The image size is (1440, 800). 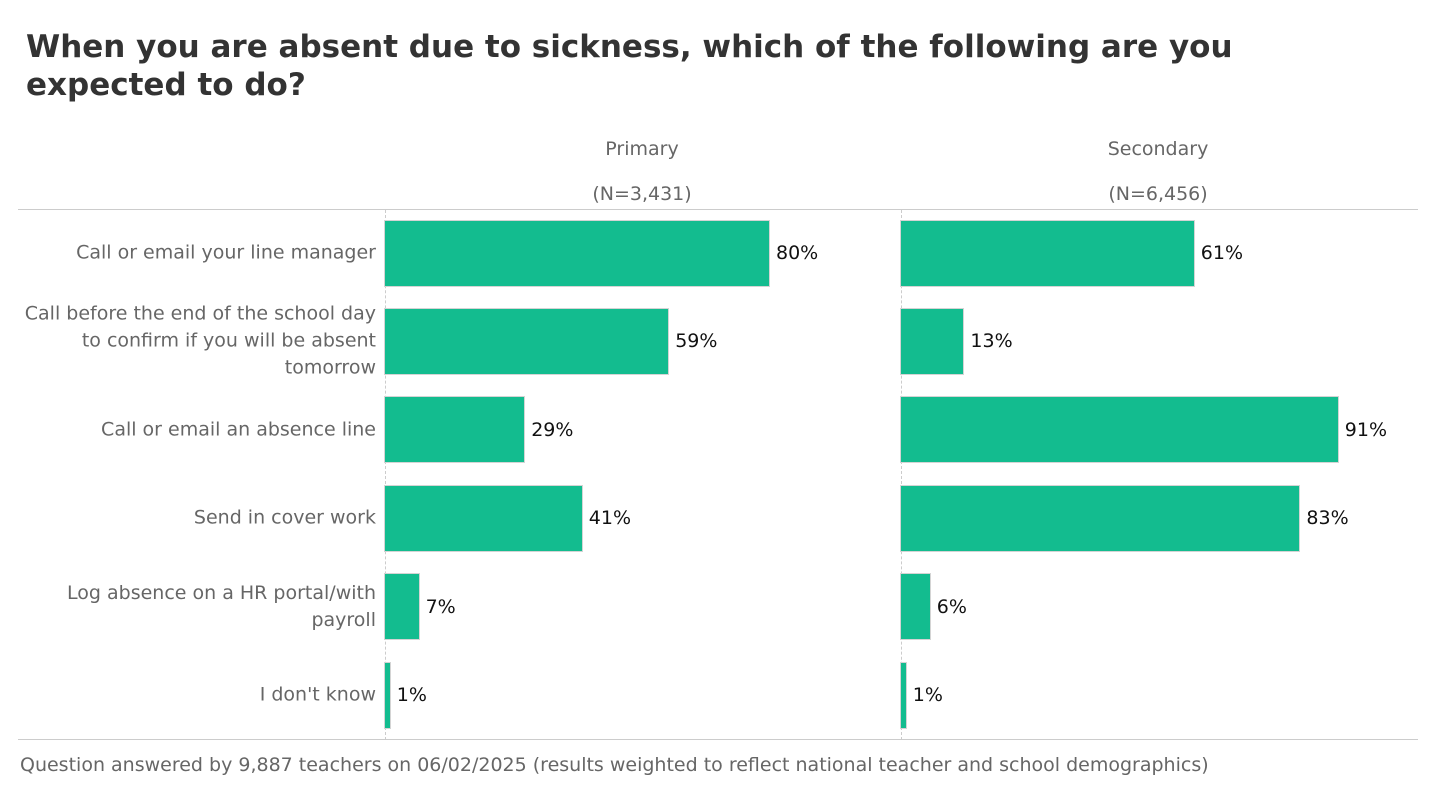 What do you see at coordinates (610, 518) in the screenshot?
I see `data-label: 41%` at bounding box center [610, 518].